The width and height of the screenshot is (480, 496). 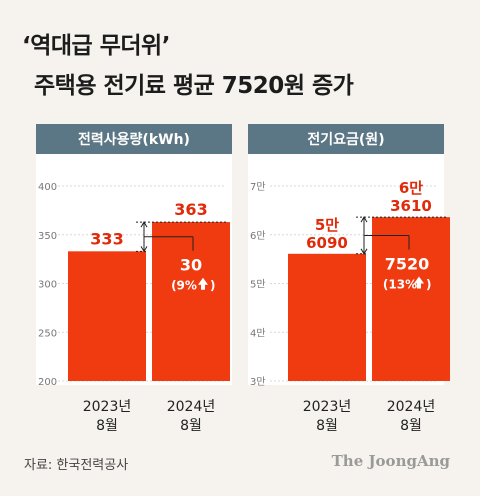 What do you see at coordinates (327, 243) in the screenshot?
I see `data-label-line2: 6090` at bounding box center [327, 243].